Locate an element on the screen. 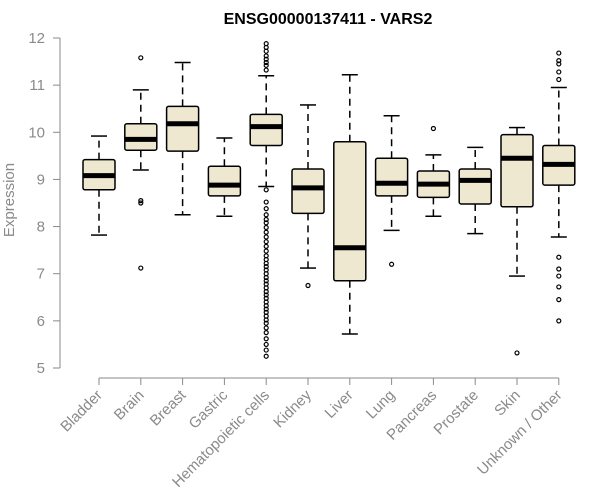 The image size is (600, 500). x-tick-label: Lung is located at coordinates (381, 405).